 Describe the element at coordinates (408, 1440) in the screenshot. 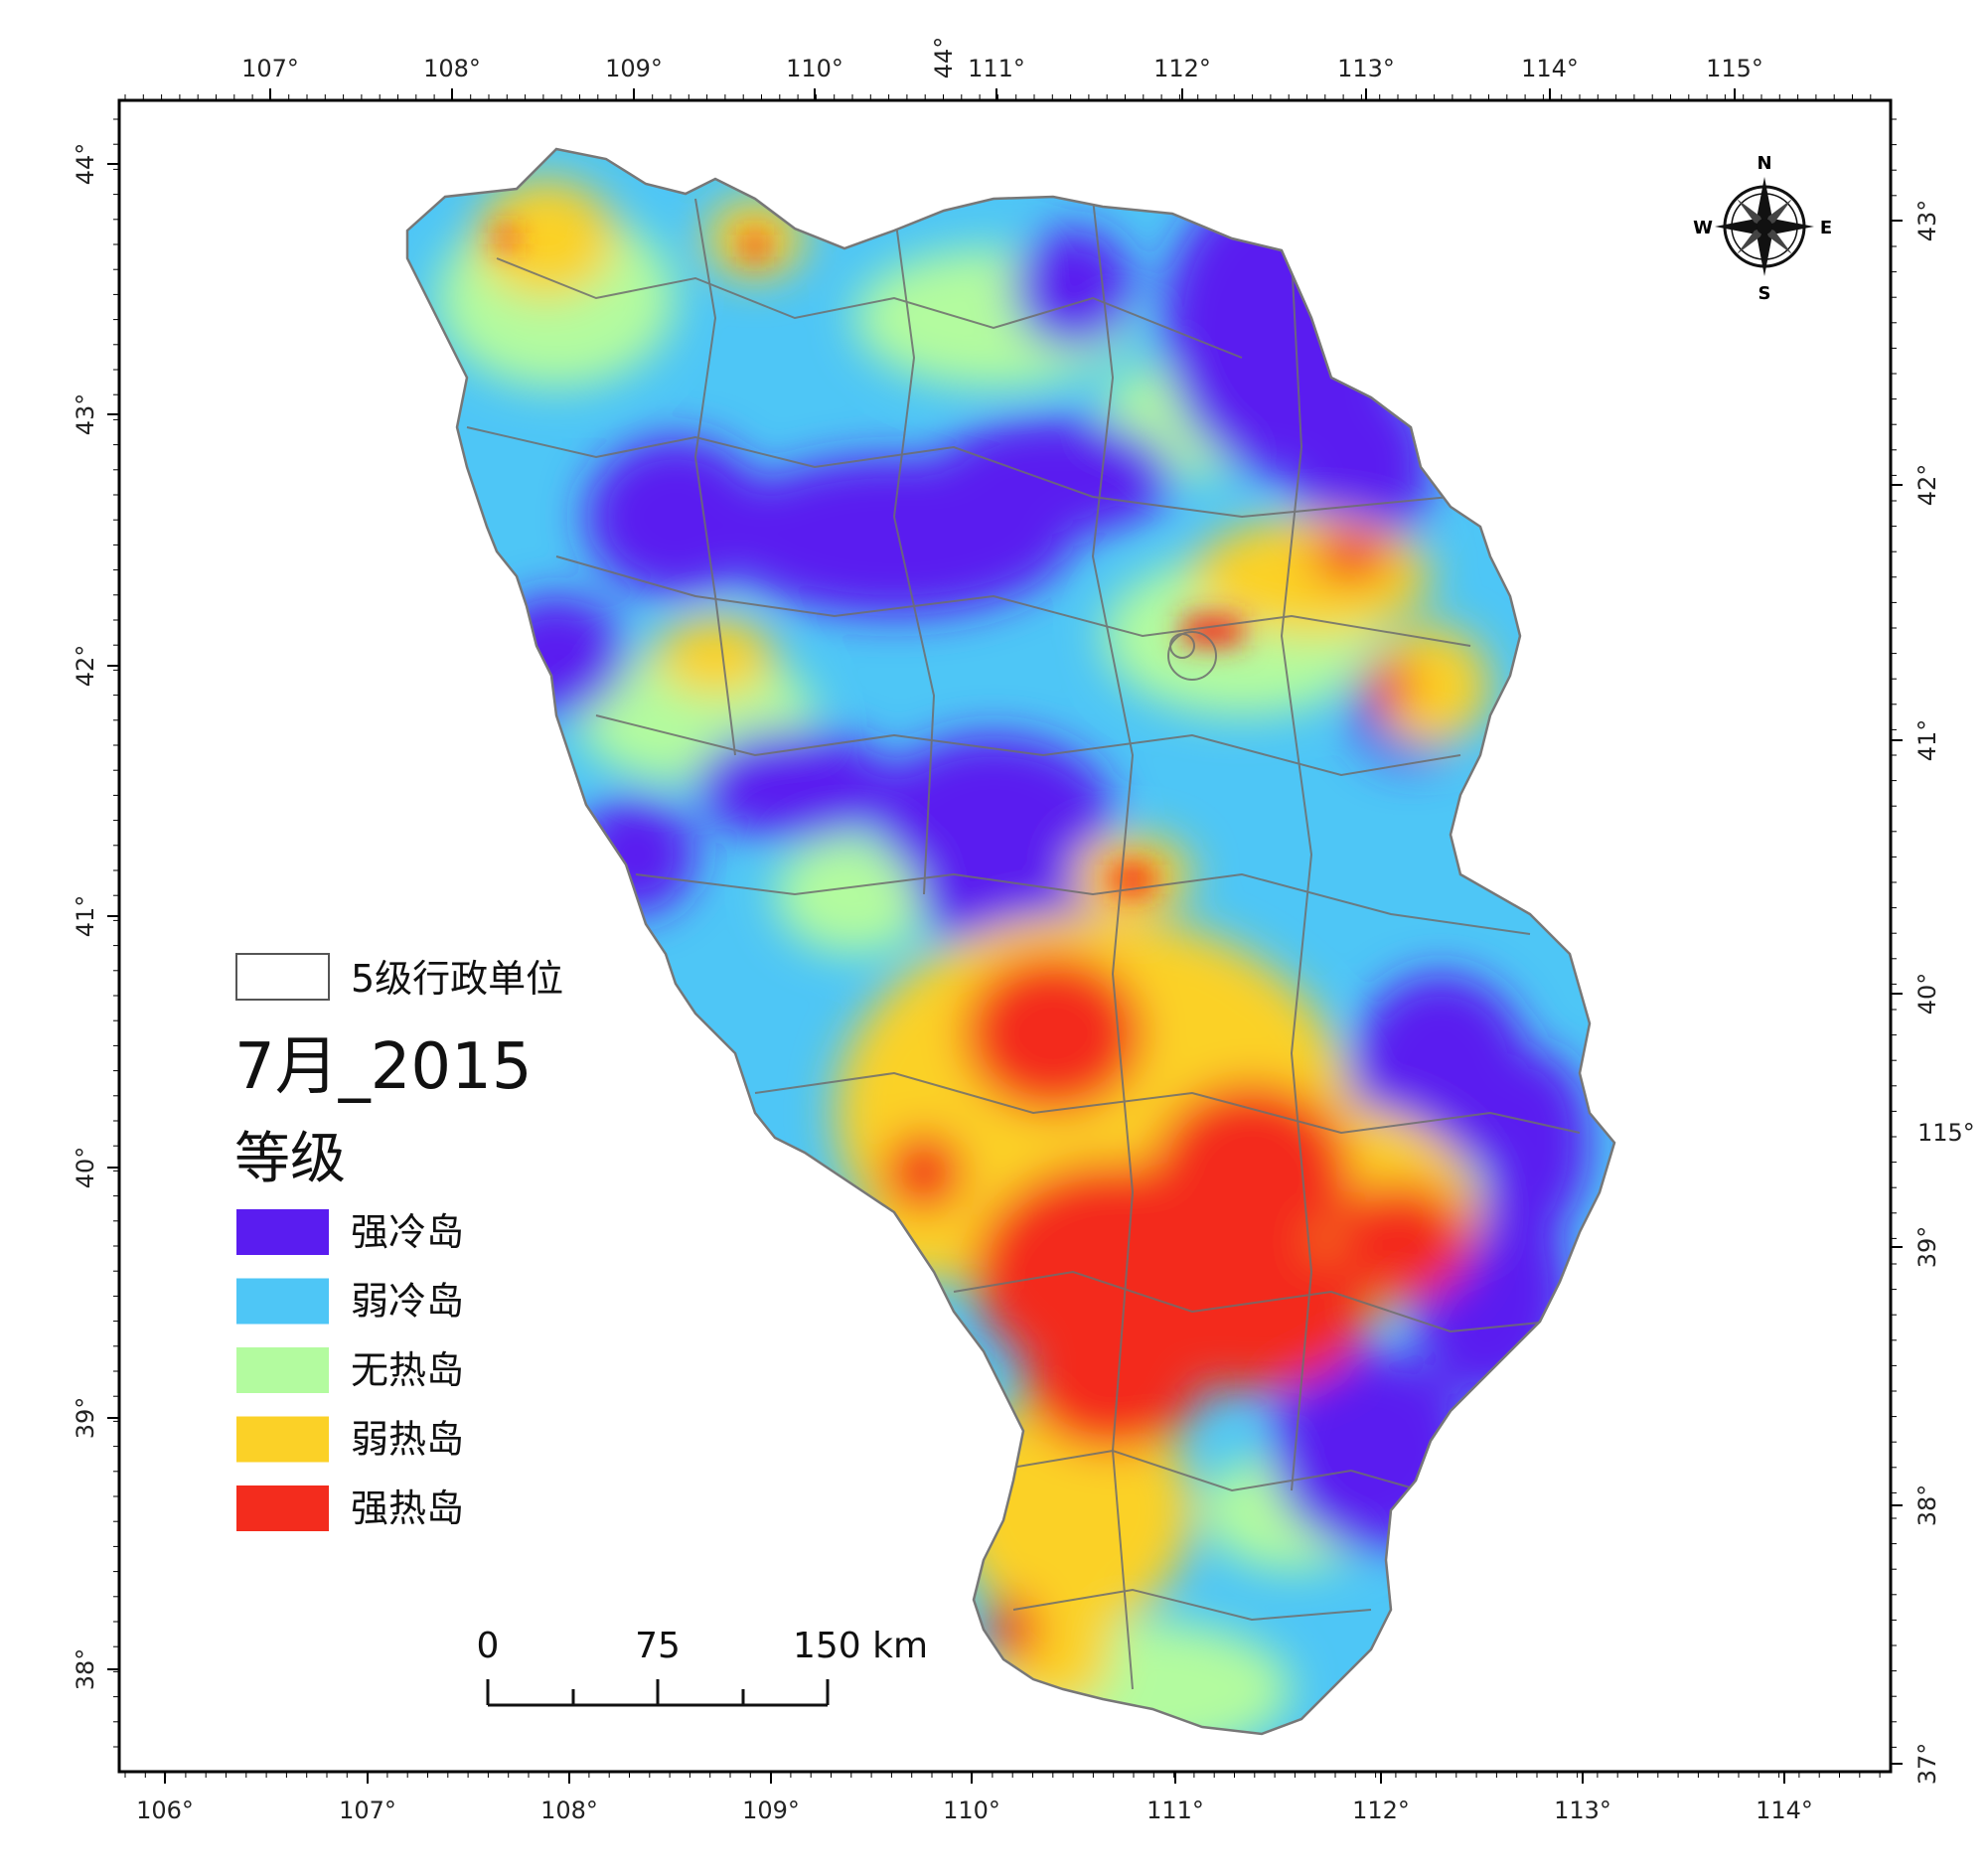

I see `legend-class-label: 弱热岛` at that location.